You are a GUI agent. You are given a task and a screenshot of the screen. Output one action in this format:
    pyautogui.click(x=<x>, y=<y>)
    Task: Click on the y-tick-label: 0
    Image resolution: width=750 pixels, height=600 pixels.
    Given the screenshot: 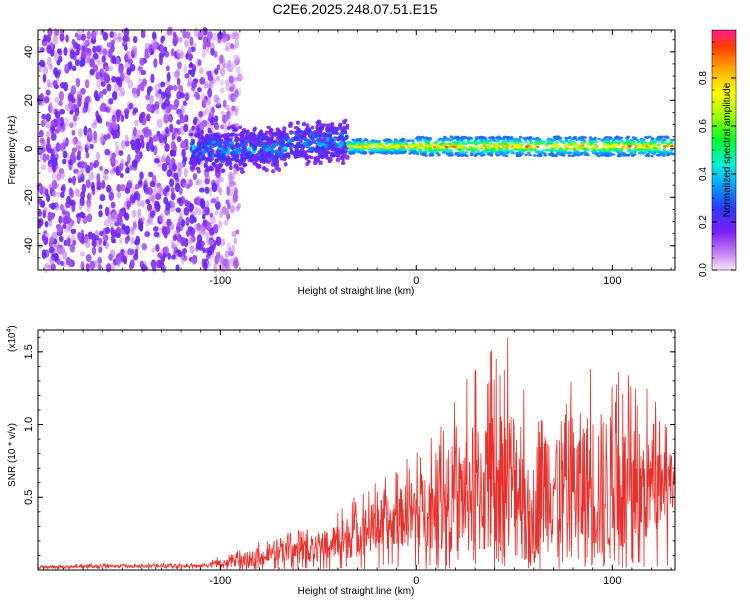 What is the action you would take?
    pyautogui.click(x=29, y=149)
    